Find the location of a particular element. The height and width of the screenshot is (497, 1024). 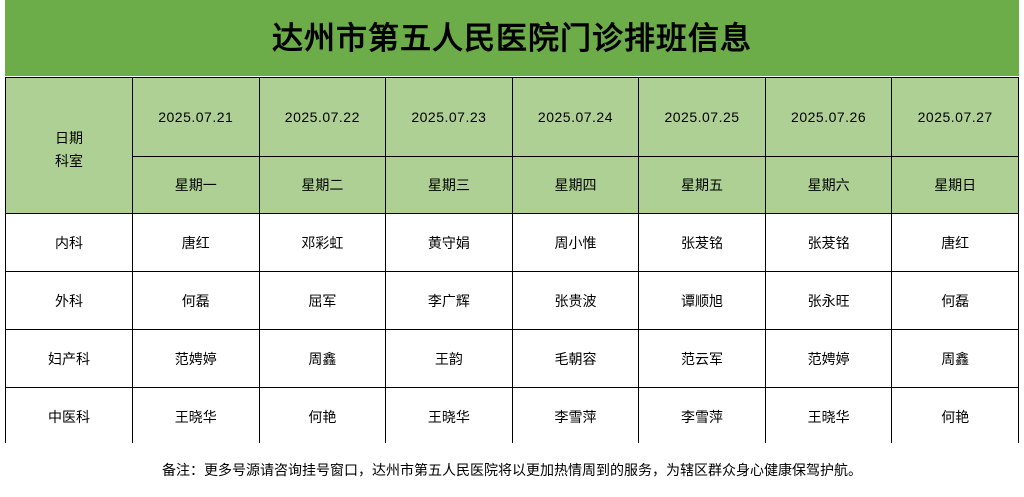

doctor-cell: 邓彩虹 is located at coordinates (322, 242).